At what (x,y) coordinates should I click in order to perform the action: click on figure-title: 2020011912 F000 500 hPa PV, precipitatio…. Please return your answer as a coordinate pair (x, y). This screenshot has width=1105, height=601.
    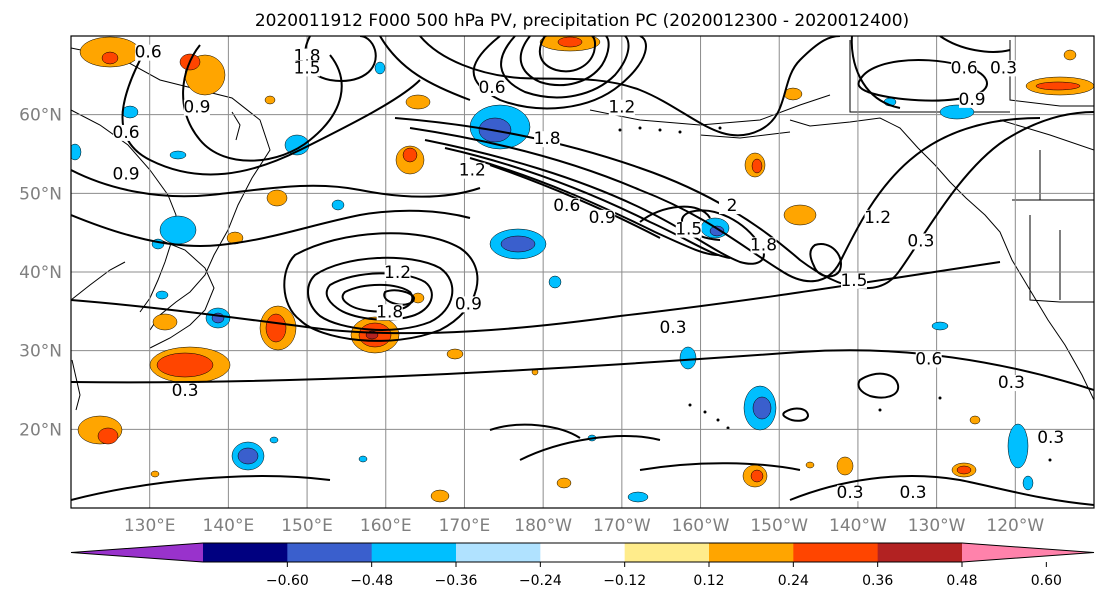
    Looking at the image, I should click on (582, 21).